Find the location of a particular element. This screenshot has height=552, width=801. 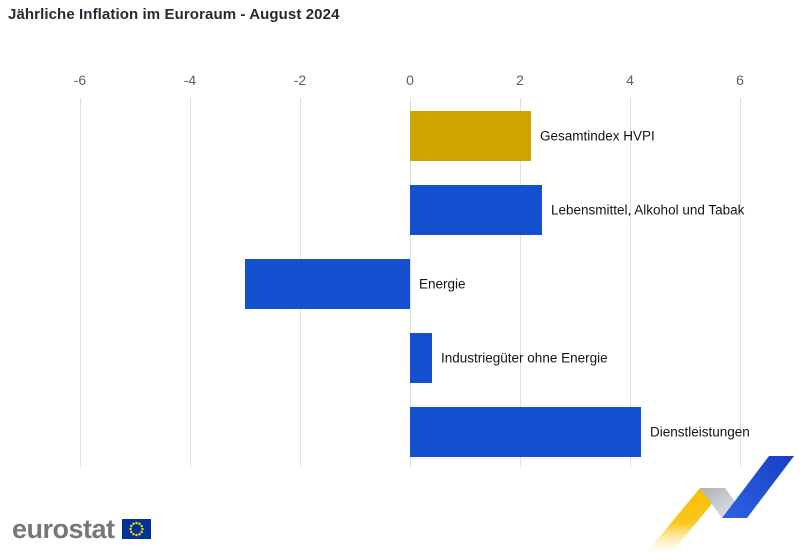

eu-flag-stars is located at coordinates (136, 529).